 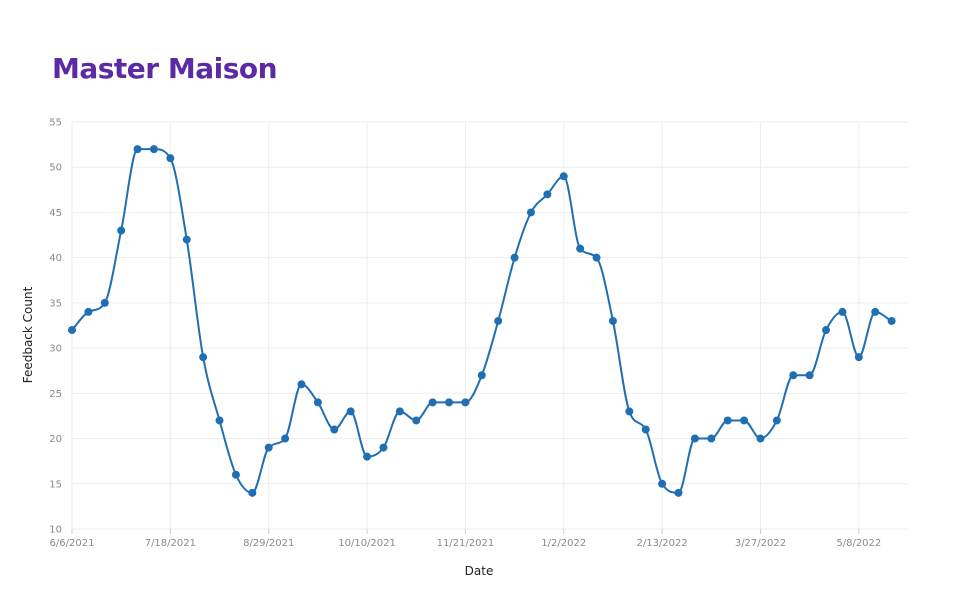 I want to click on x-tick-label: 8/29/2021, so click(x=268, y=543).